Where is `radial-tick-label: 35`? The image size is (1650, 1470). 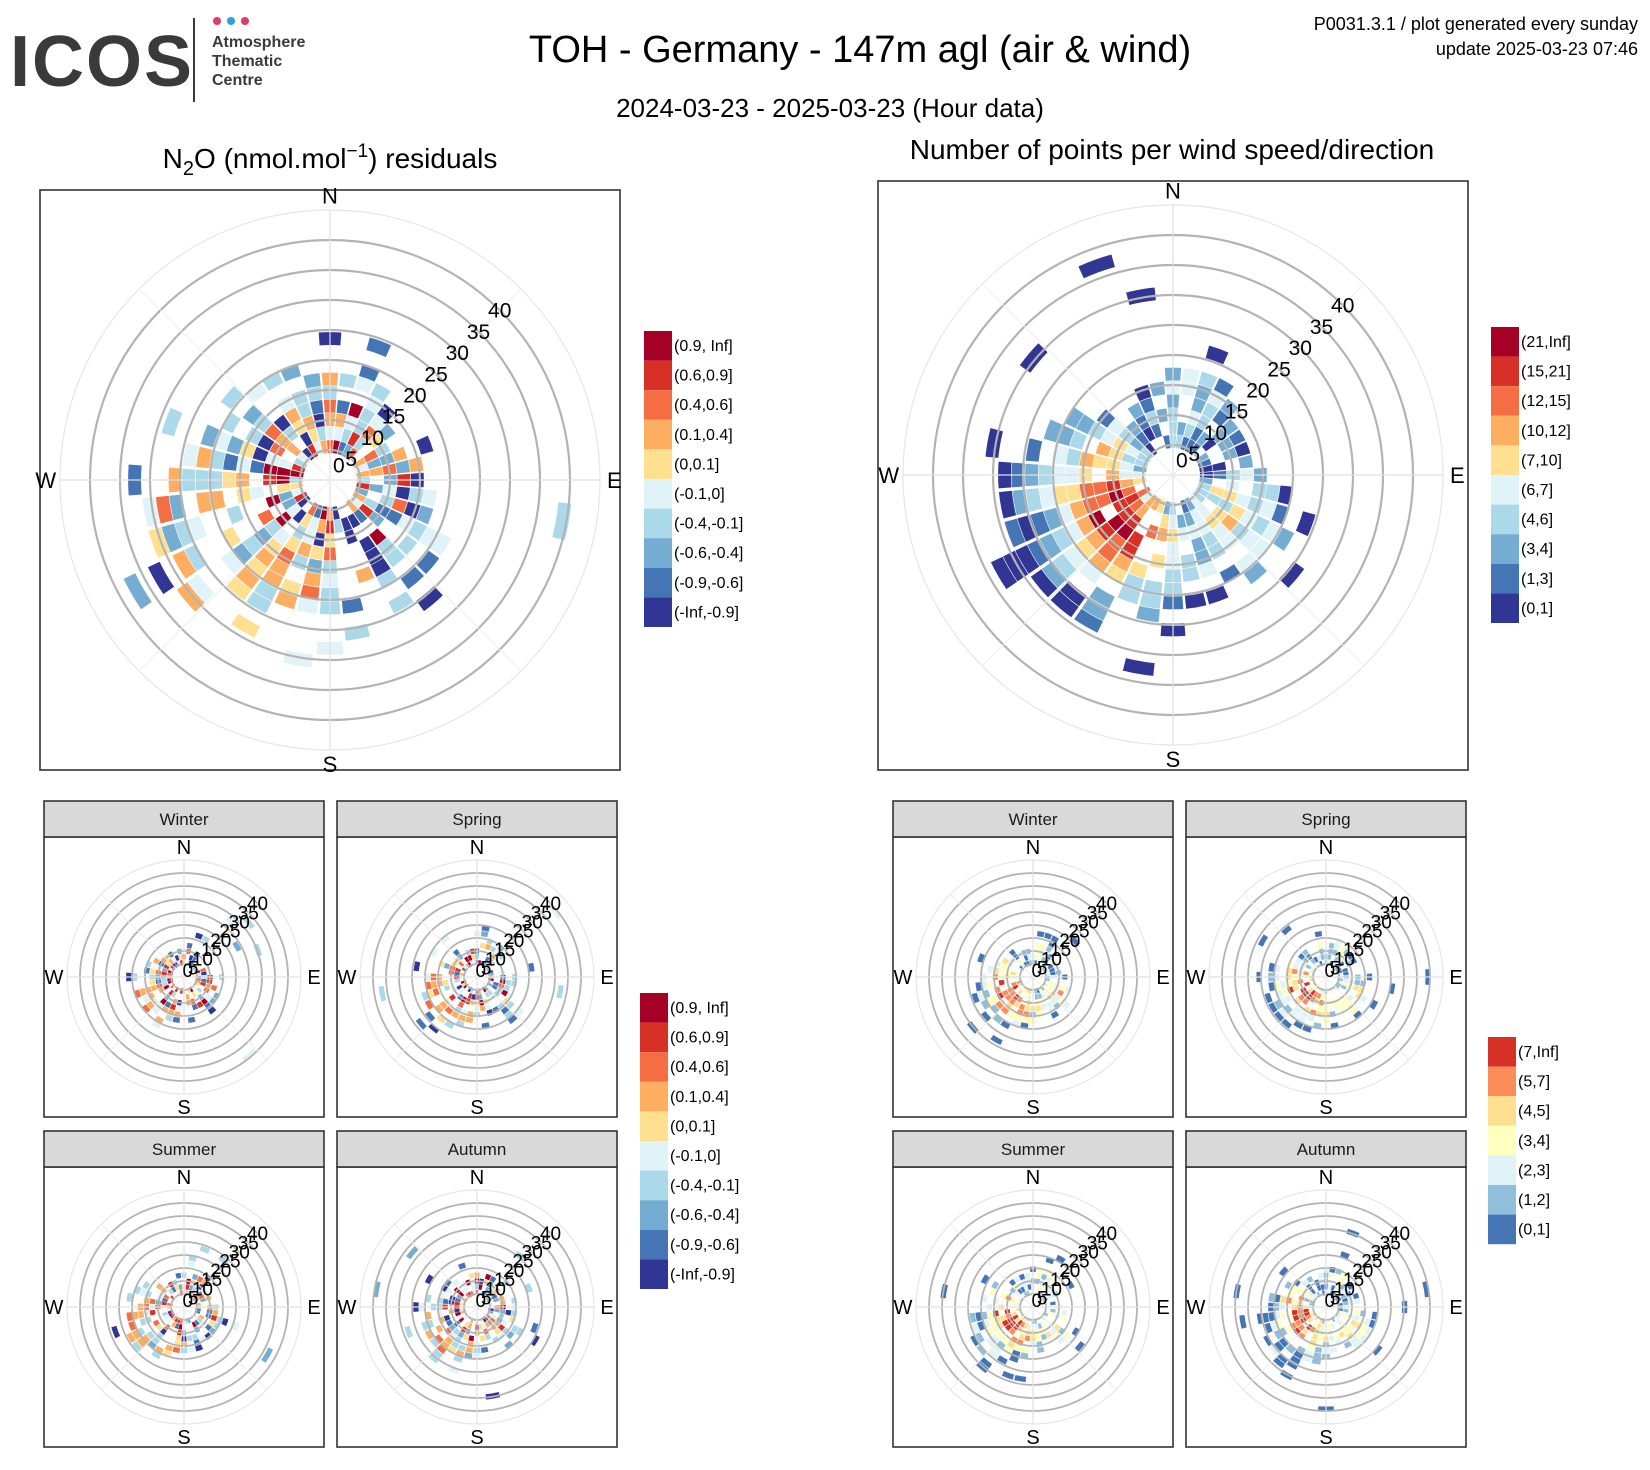
radial-tick-label: 35 is located at coordinates (1097, 913).